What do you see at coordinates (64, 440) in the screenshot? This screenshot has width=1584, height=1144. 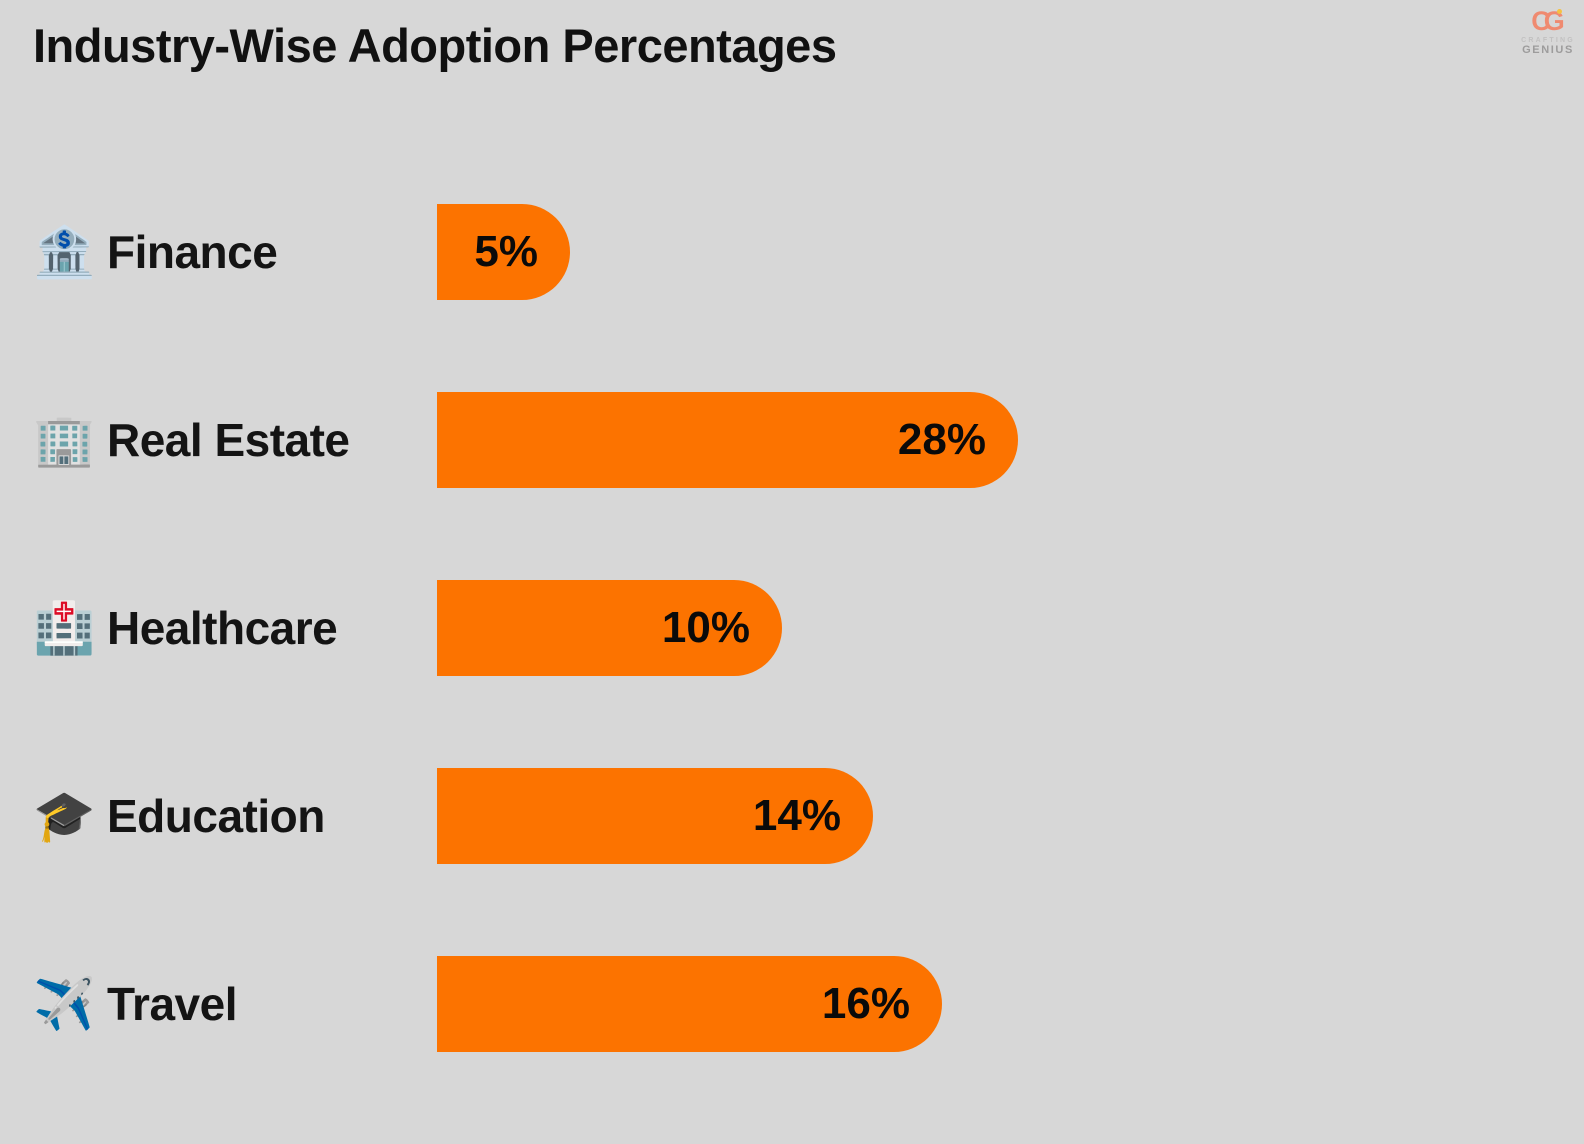 I see `office-building-icon: 🏢` at bounding box center [64, 440].